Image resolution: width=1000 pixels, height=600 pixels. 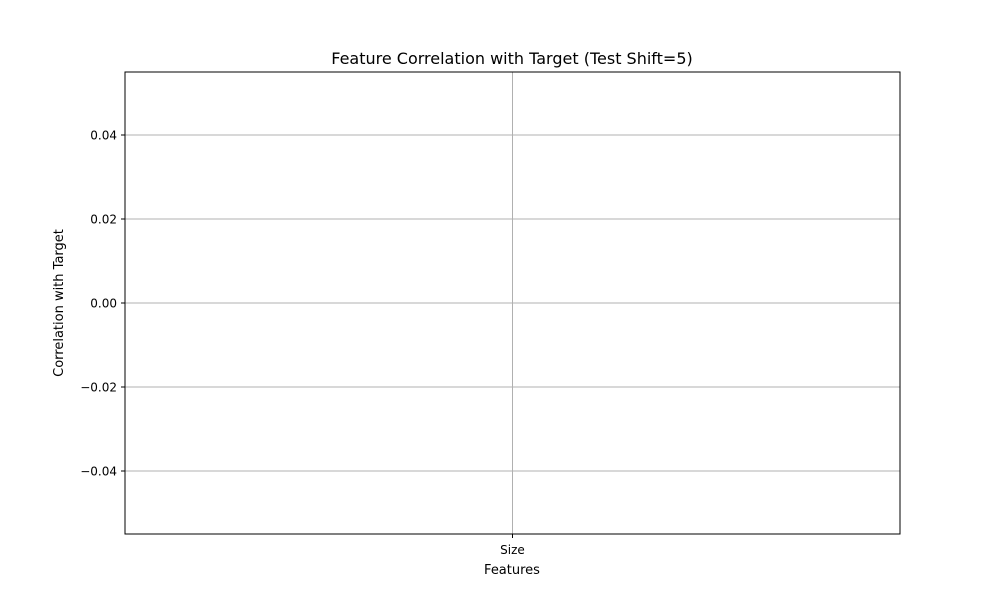 I want to click on y-tick-label: 0.02, so click(x=103, y=220).